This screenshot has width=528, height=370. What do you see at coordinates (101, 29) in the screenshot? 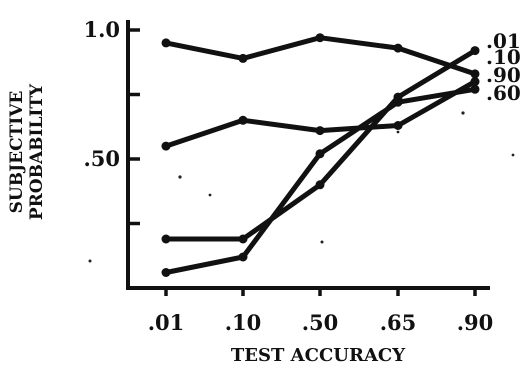
I see `y-tick-label: 1.0` at bounding box center [101, 29].